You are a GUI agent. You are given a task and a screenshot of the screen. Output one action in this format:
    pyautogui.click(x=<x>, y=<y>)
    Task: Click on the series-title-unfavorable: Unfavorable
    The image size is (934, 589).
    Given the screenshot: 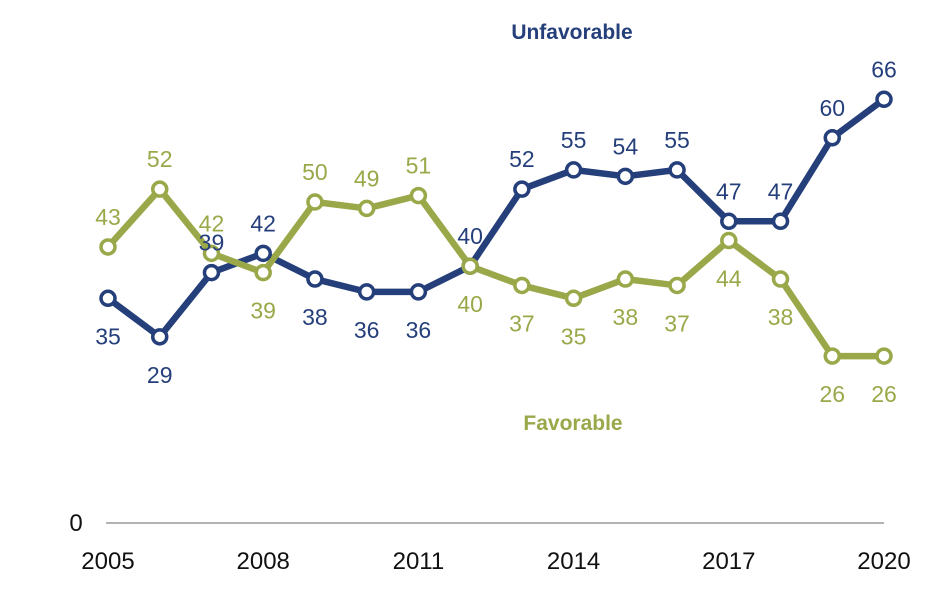 What is the action you would take?
    pyautogui.click(x=571, y=32)
    